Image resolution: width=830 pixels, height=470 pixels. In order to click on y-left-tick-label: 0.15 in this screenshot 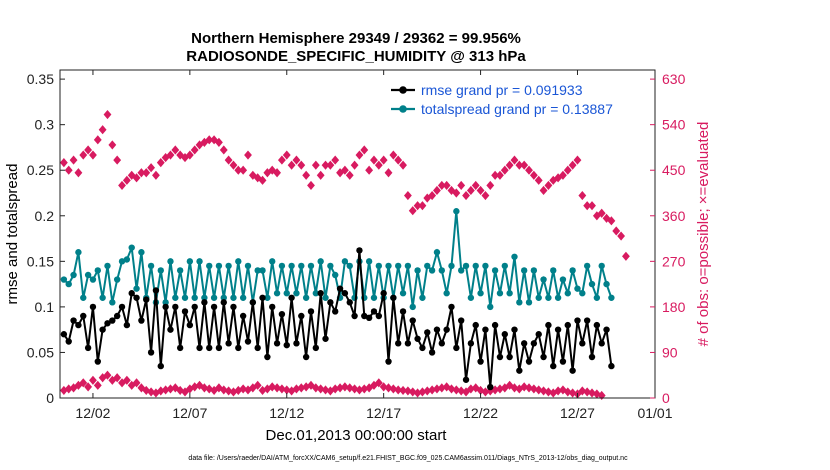, I will do `click(40, 261)`.